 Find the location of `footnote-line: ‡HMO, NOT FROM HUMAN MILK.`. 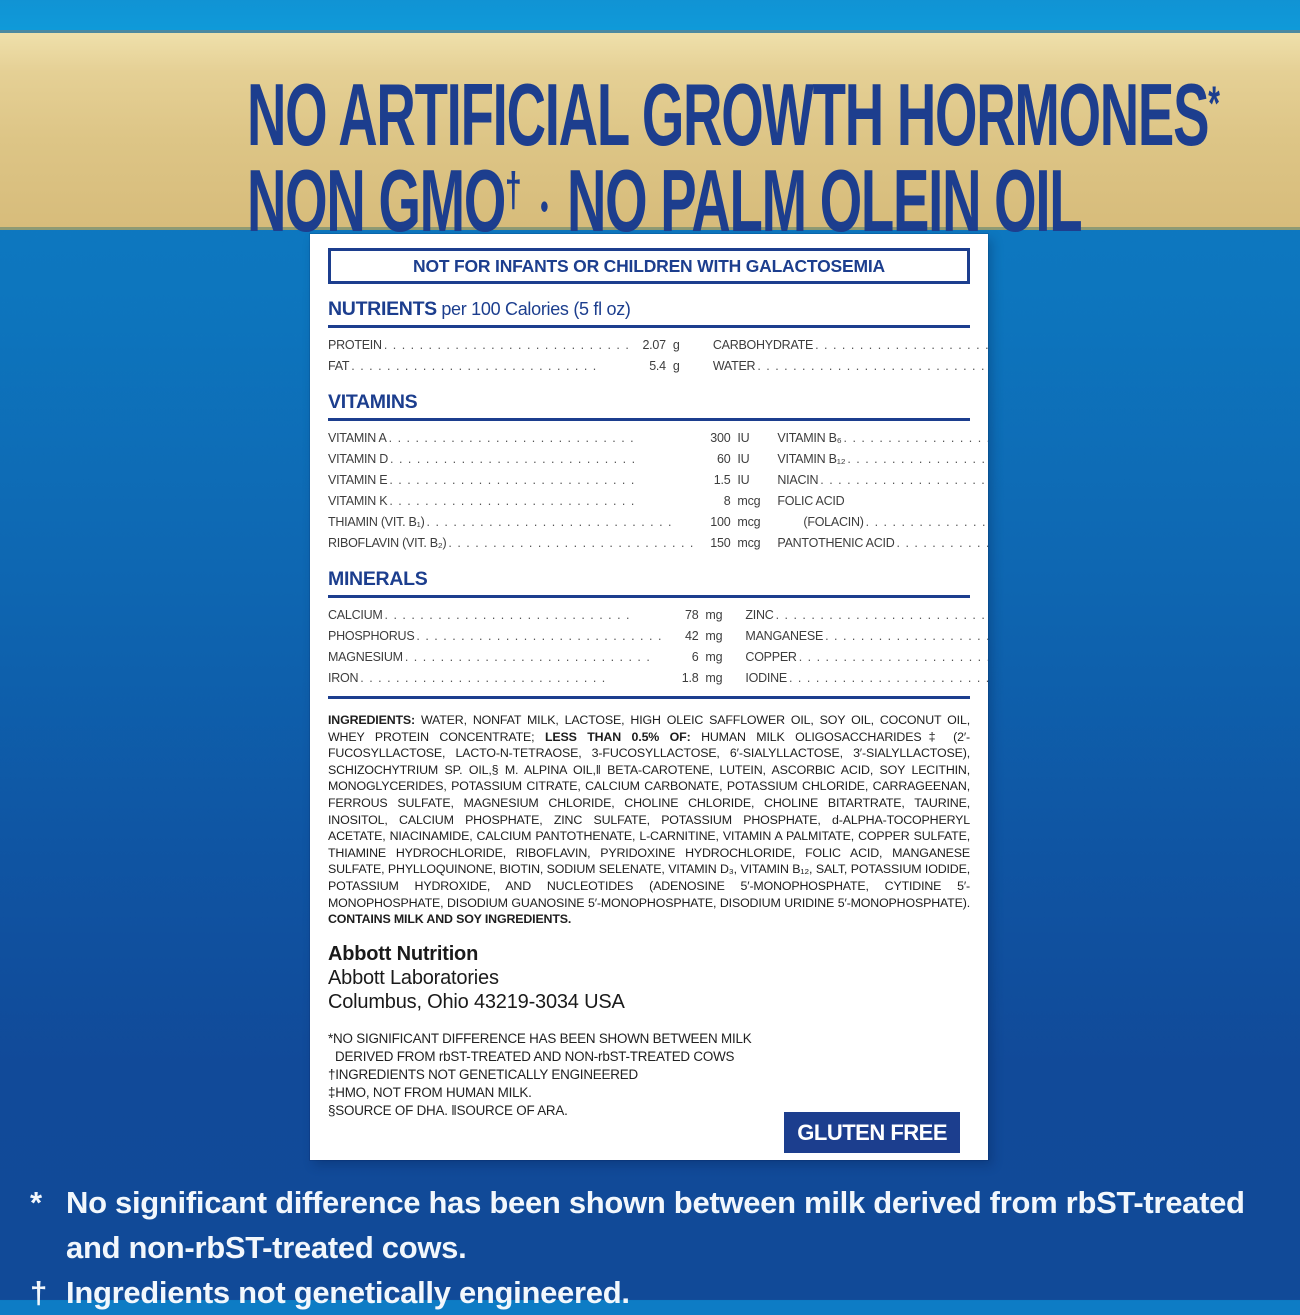

footnote-line: ‡HMO, NOT FROM HUMAN MILK. is located at coordinates (430, 1092).